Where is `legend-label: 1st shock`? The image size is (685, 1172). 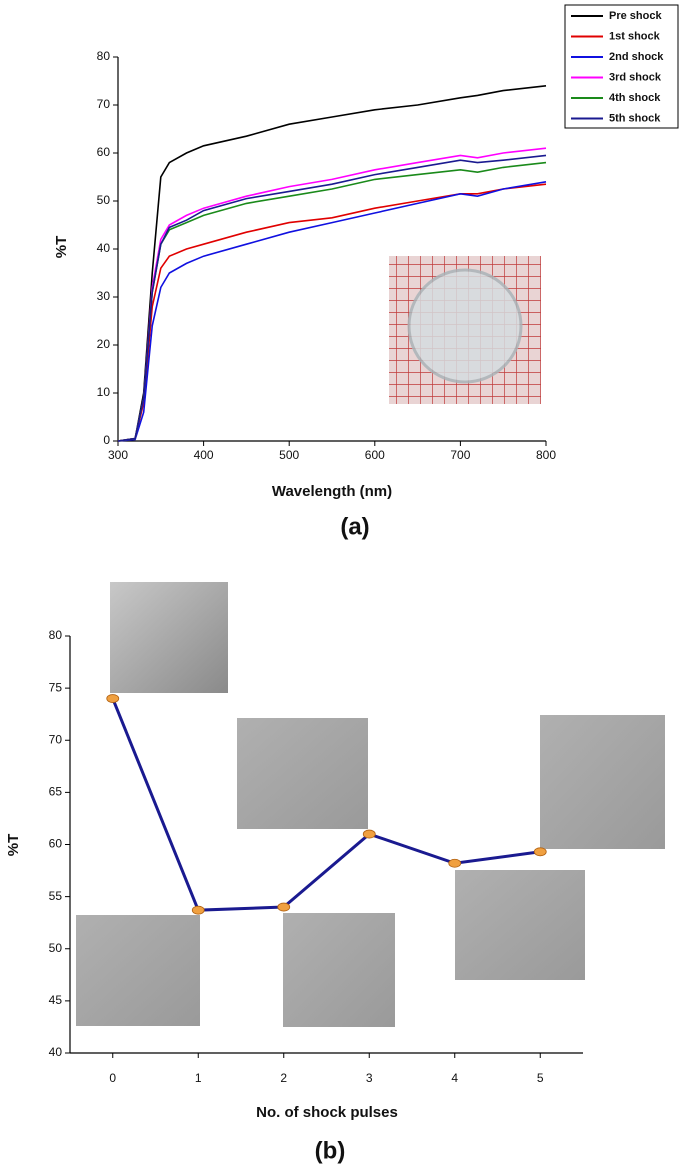 legend-label: 1st shock is located at coordinates (635, 36).